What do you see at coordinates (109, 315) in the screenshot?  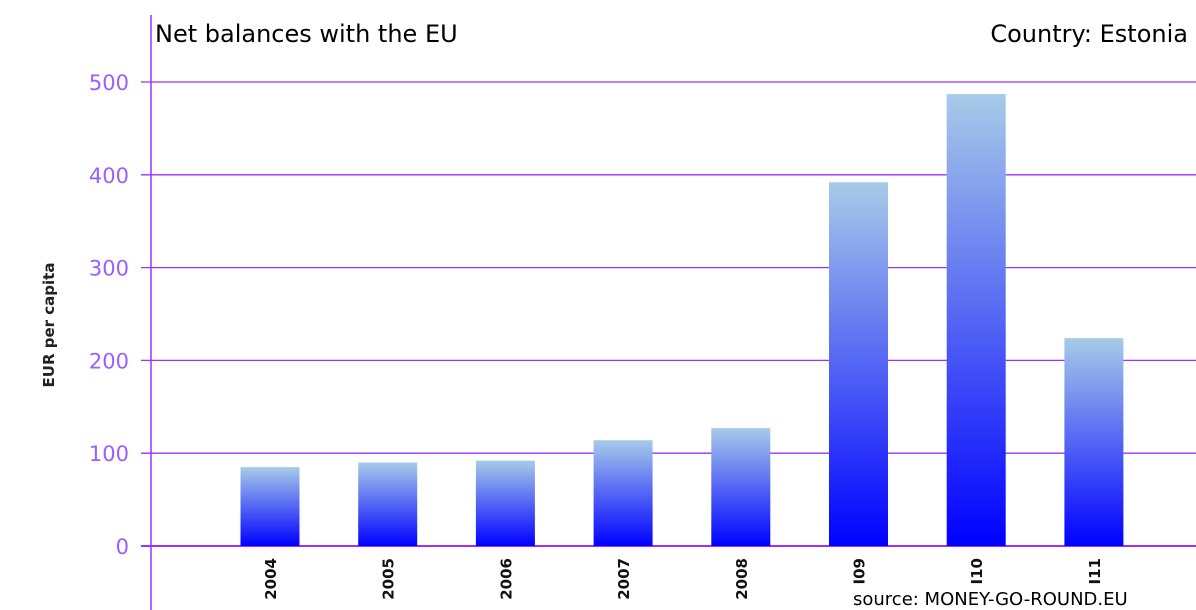 I see `y-axis-ticks: 0 100 200 300 400 500` at bounding box center [109, 315].